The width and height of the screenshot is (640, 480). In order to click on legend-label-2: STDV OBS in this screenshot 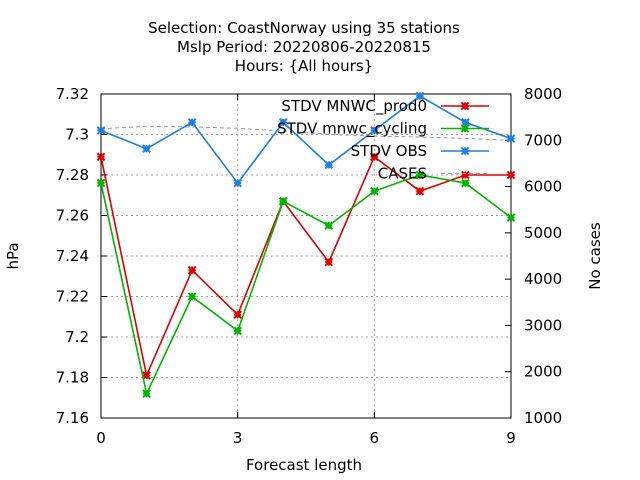, I will do `click(389, 151)`.